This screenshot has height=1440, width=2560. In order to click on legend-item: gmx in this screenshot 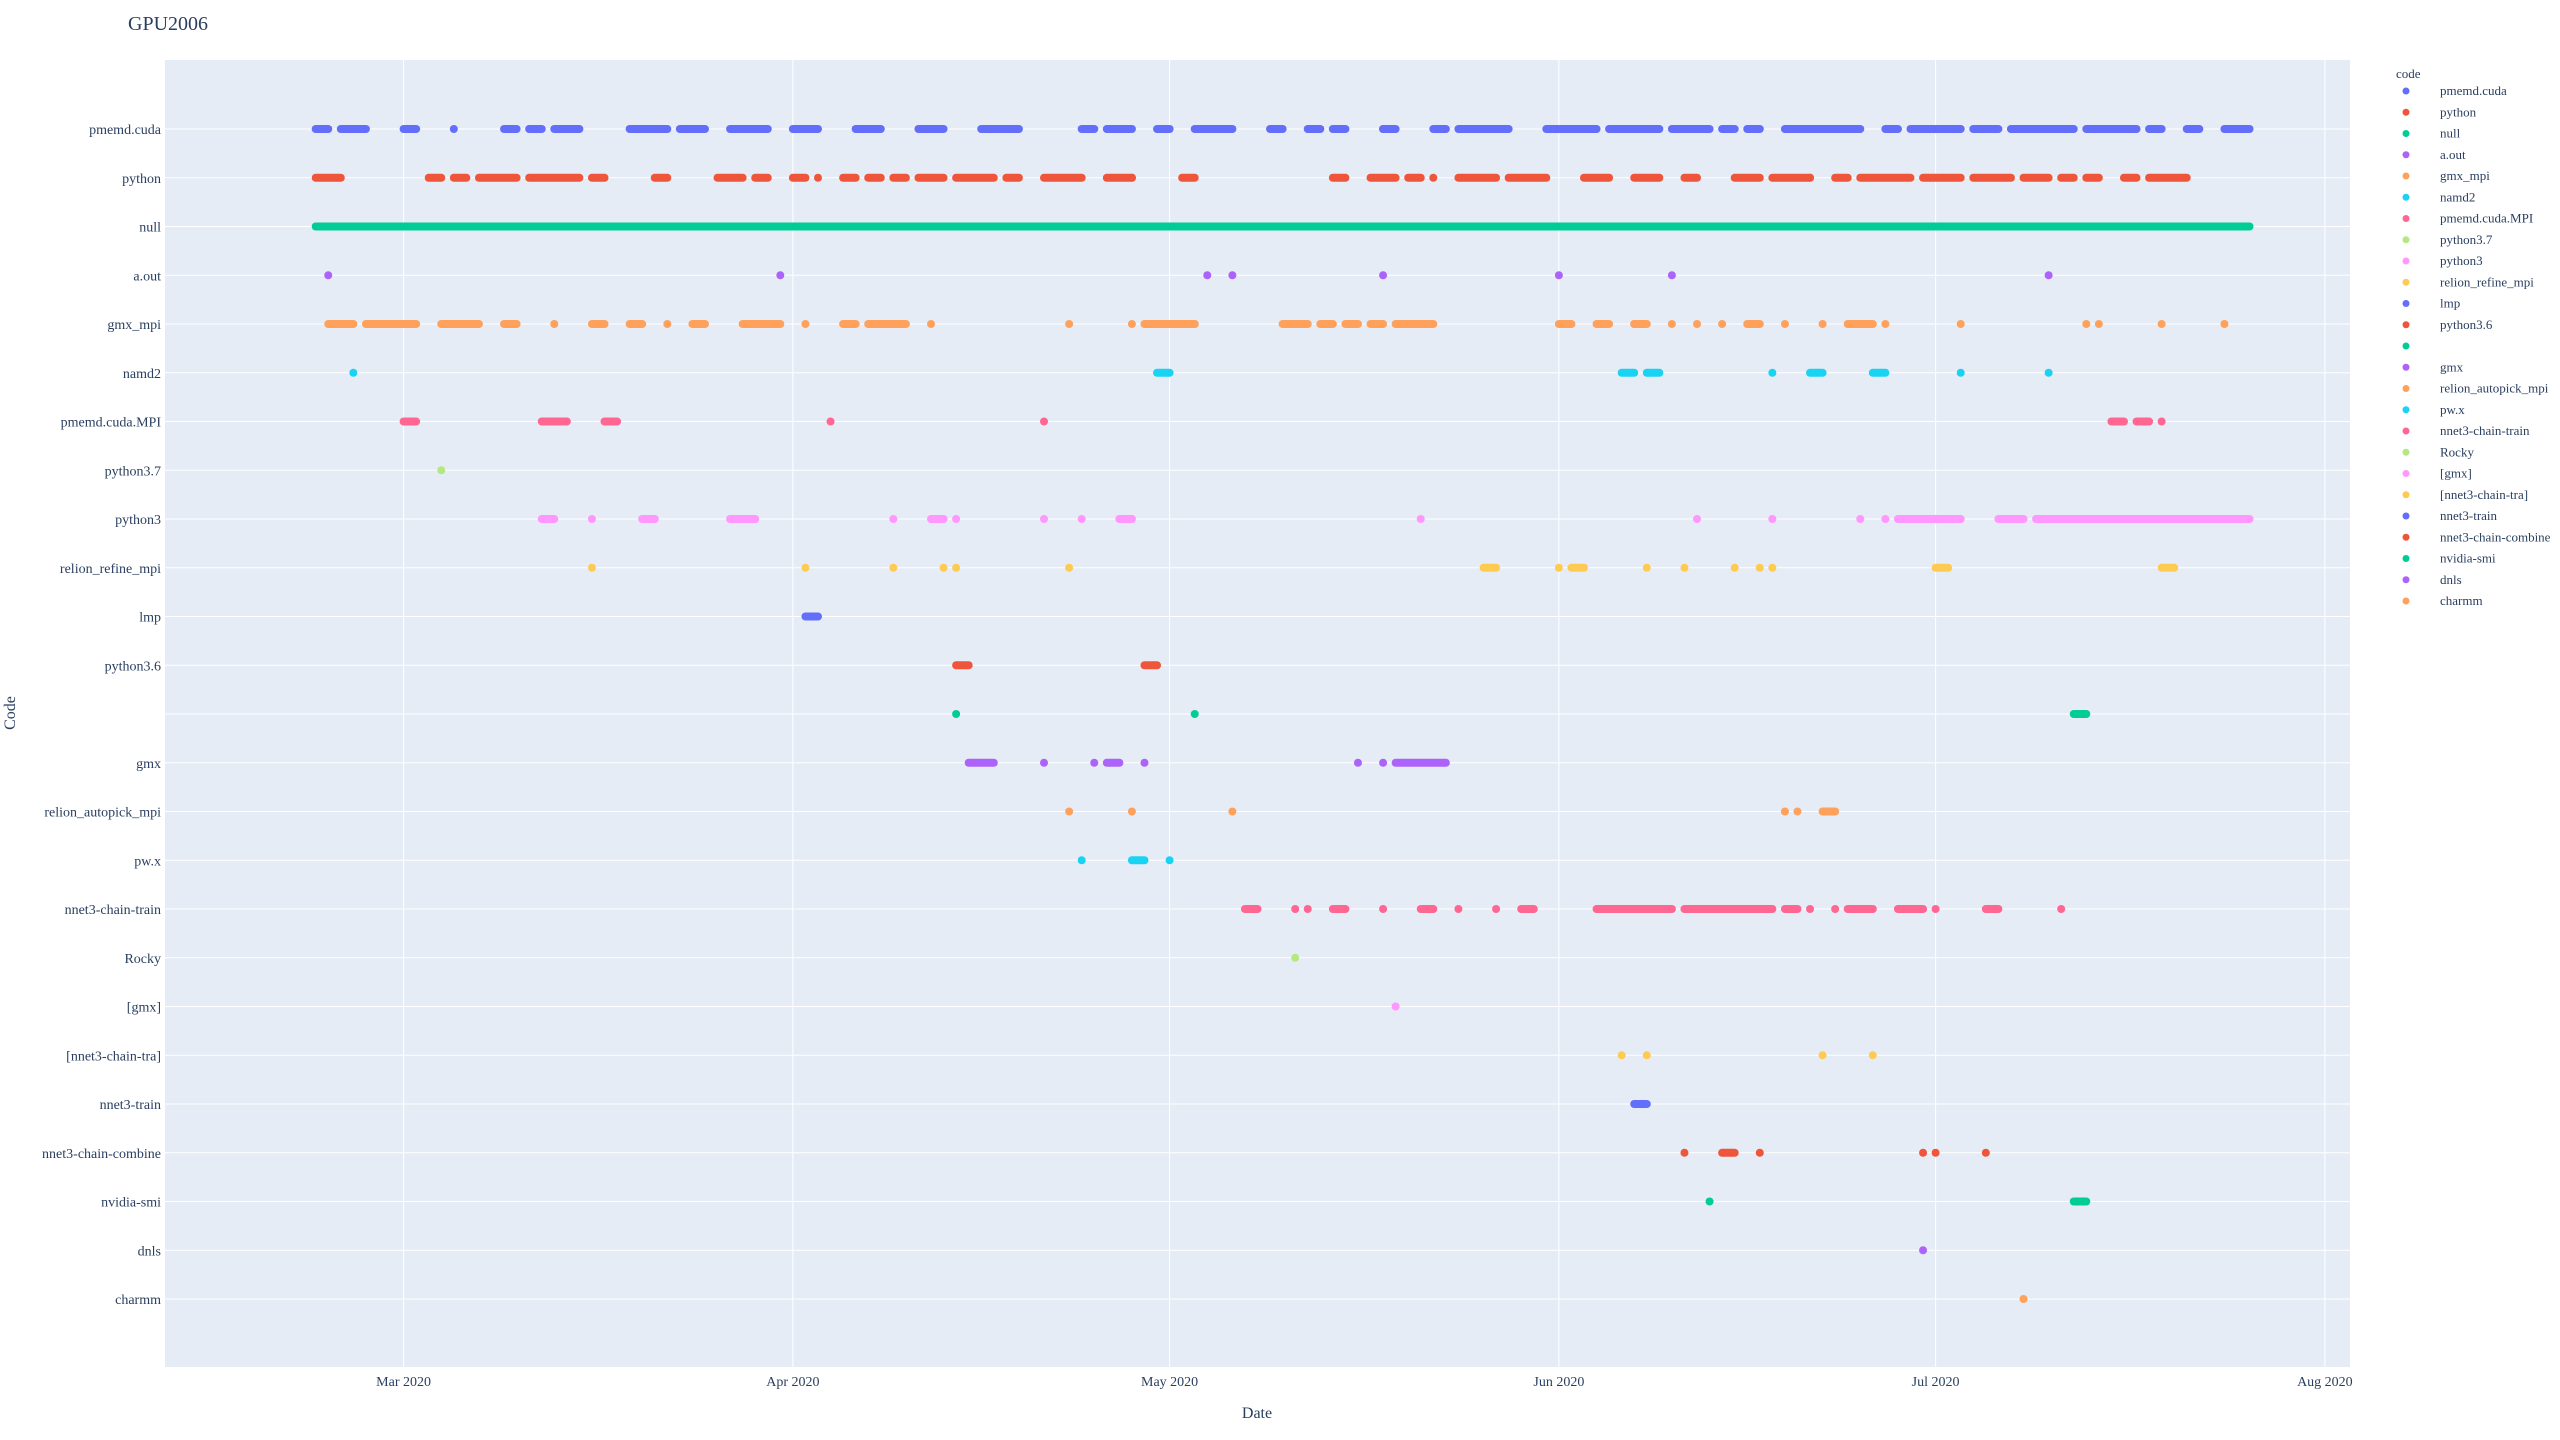, I will do `click(2433, 366)`.